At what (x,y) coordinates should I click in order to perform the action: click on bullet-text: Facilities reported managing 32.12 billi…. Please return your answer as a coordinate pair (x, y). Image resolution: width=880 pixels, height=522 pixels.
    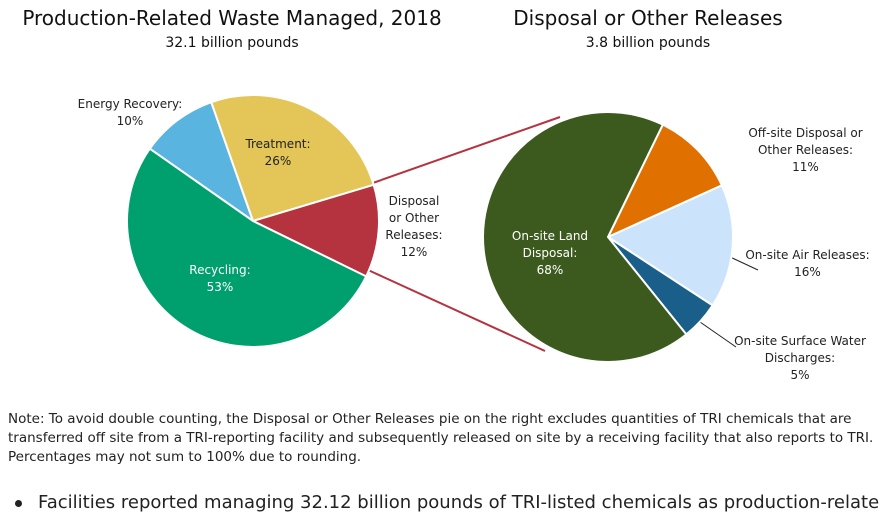
    Looking at the image, I should click on (459, 502).